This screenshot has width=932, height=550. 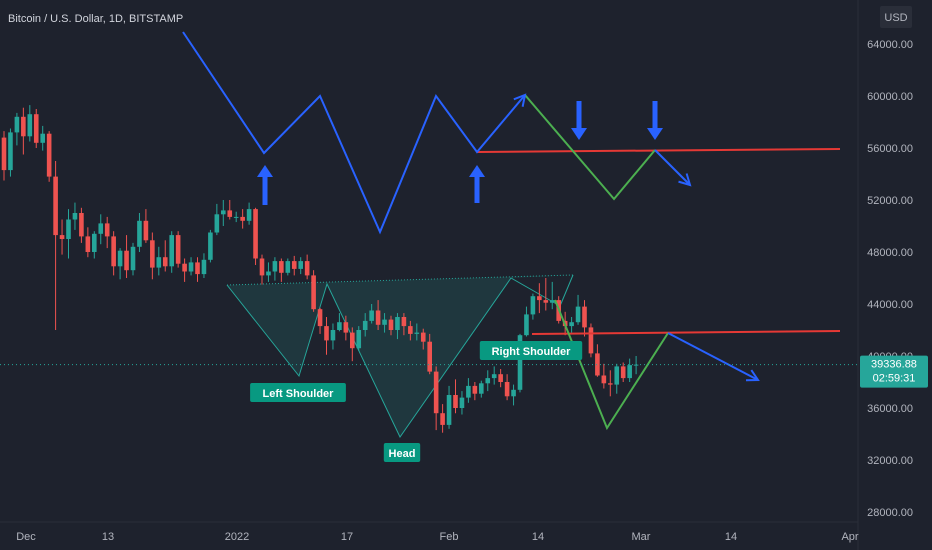 I want to click on x-axis-ticks: Dec 13 2022 17 Feb 14 Mar 14 Apr, so click(x=437, y=537).